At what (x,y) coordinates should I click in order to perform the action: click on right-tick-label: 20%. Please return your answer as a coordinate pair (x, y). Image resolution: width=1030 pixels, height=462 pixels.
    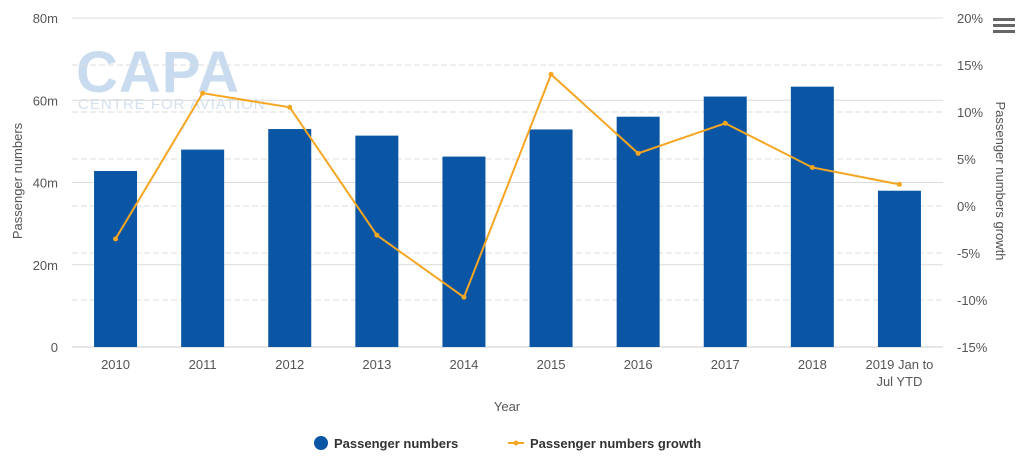
    Looking at the image, I should click on (970, 18).